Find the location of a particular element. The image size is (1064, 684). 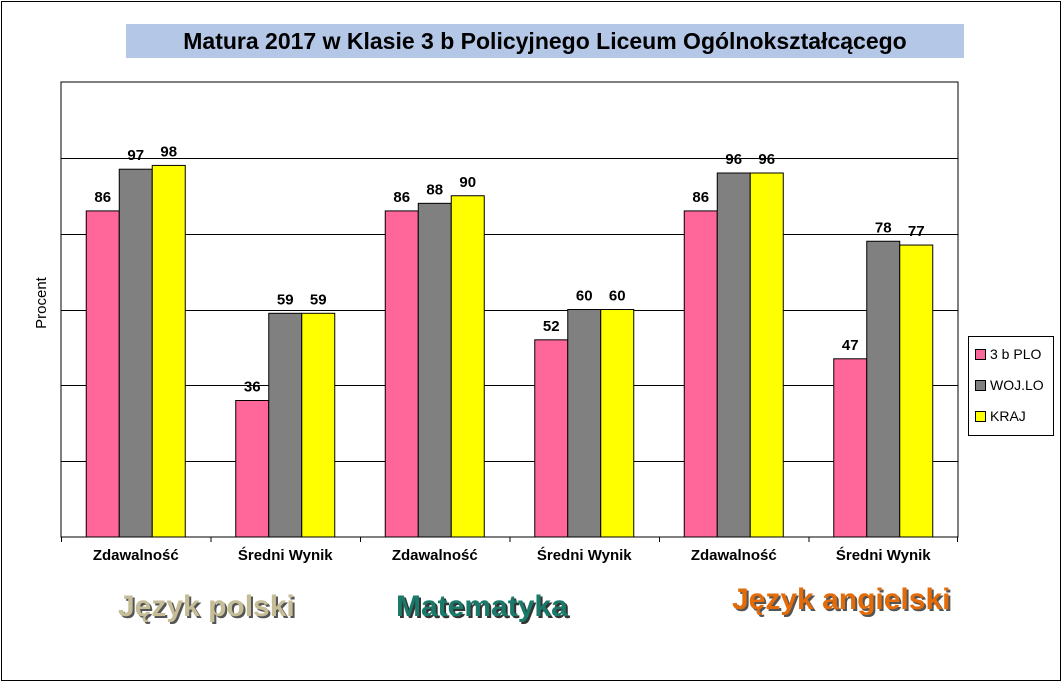

subject-label-english: Język angielski is located at coordinates (841, 599).